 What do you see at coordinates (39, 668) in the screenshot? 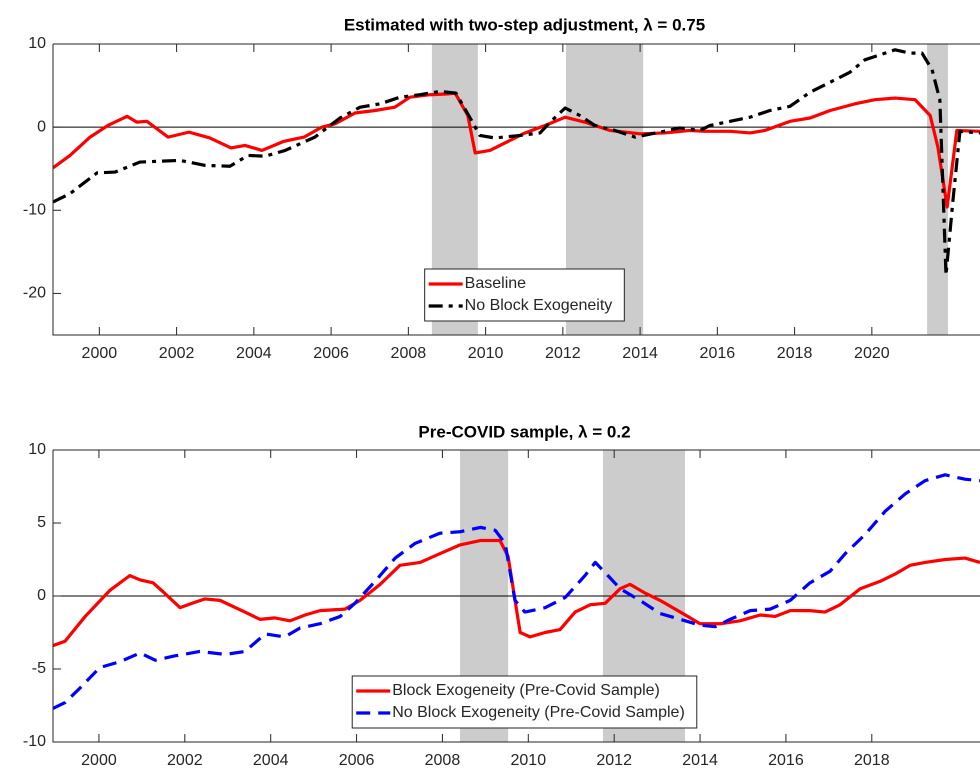
I see `y-tick-label: -5` at bounding box center [39, 668].